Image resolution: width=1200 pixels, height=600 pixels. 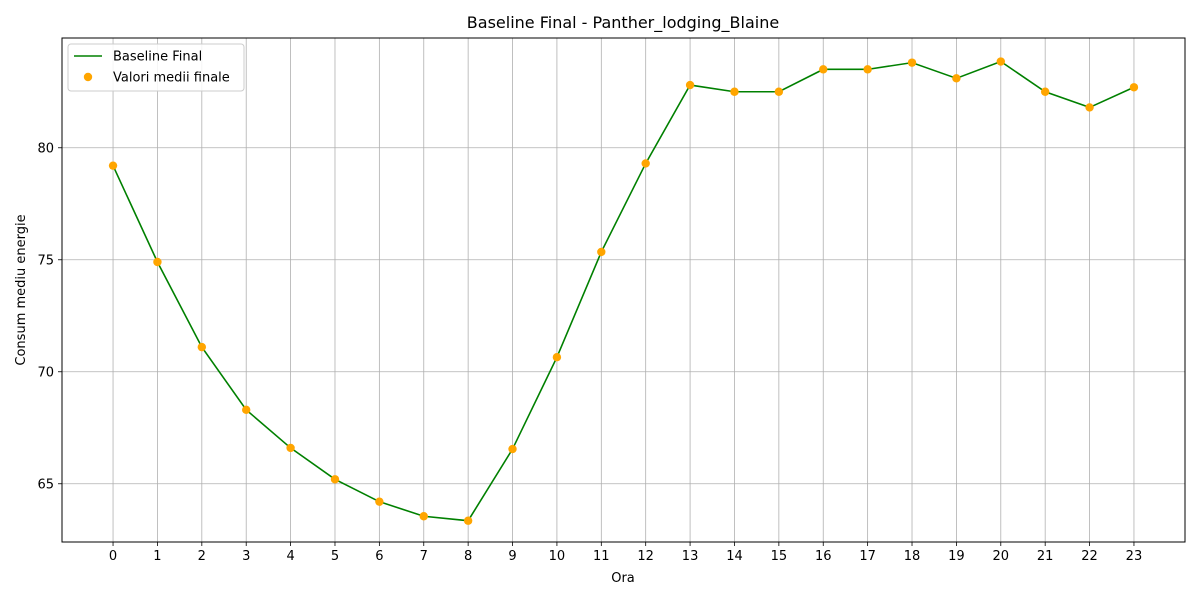 What do you see at coordinates (290, 556) in the screenshot?
I see `x-tick-label: 4` at bounding box center [290, 556].